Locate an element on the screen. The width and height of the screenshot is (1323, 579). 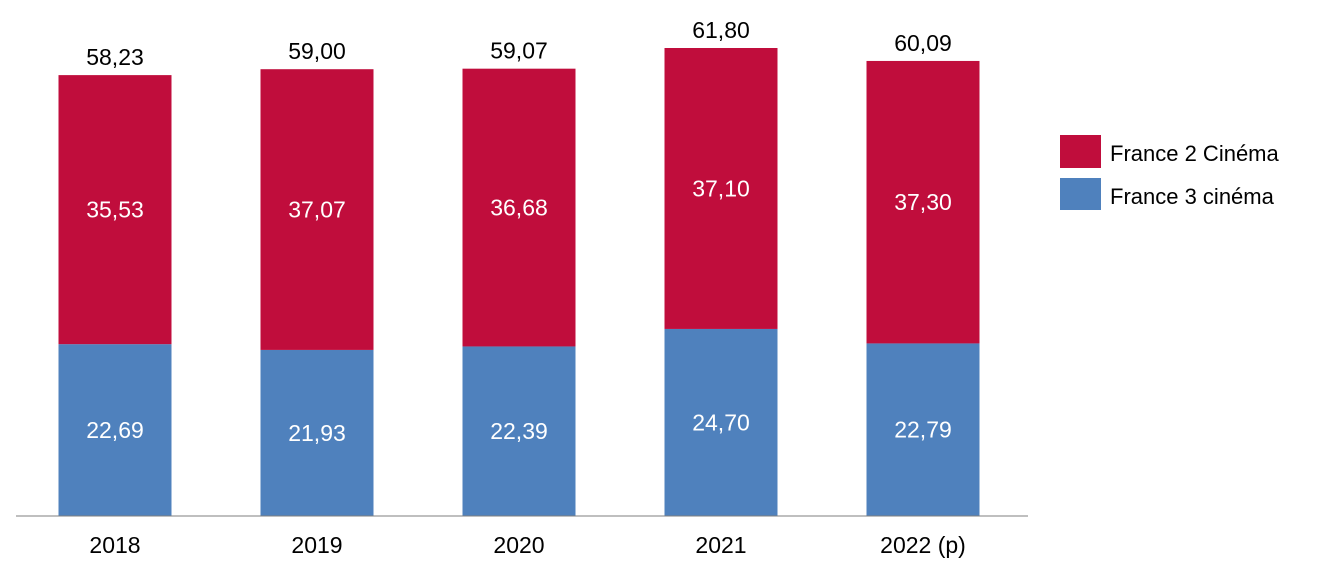
bar-segment-france-2-2019 is located at coordinates (317, 209).